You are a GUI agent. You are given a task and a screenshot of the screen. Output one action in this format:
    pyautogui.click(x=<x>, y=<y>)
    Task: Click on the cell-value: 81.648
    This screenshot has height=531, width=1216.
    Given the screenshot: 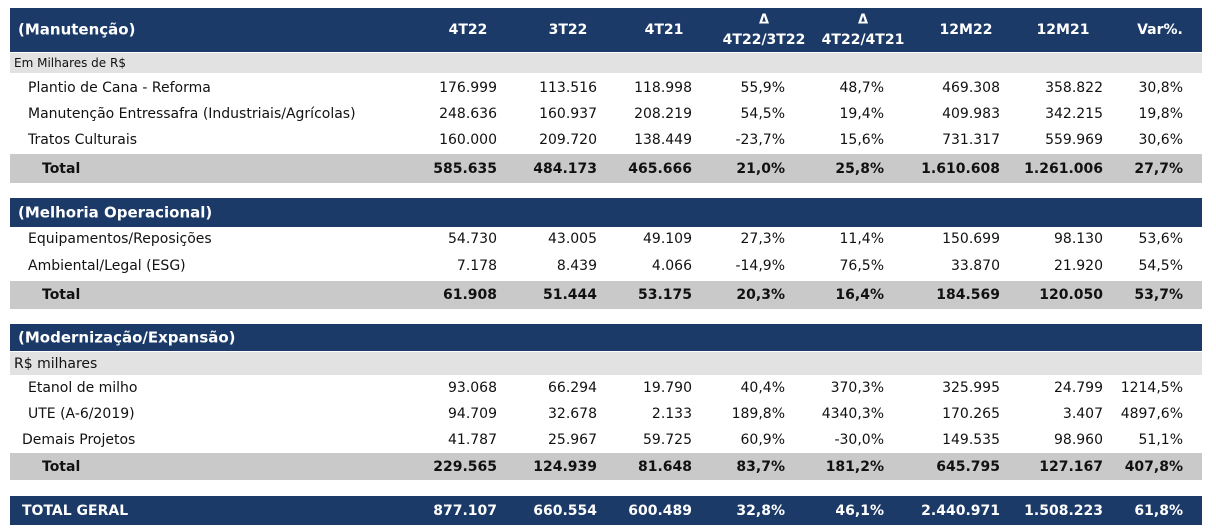 What is the action you would take?
    pyautogui.click(x=664, y=466)
    